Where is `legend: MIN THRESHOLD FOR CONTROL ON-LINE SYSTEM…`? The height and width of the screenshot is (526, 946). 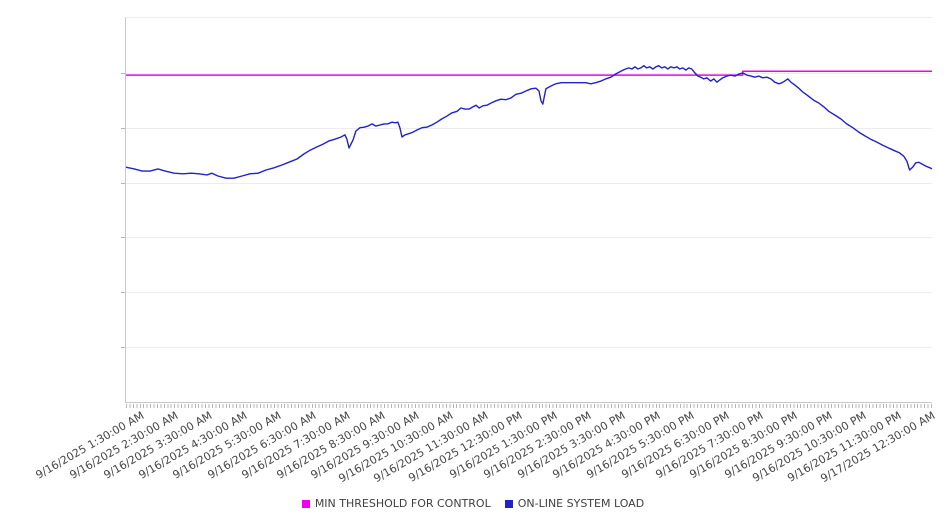
legend: MIN THRESHOLD FOR CONTROL ON-LINE SYSTEM… is located at coordinates (473, 503).